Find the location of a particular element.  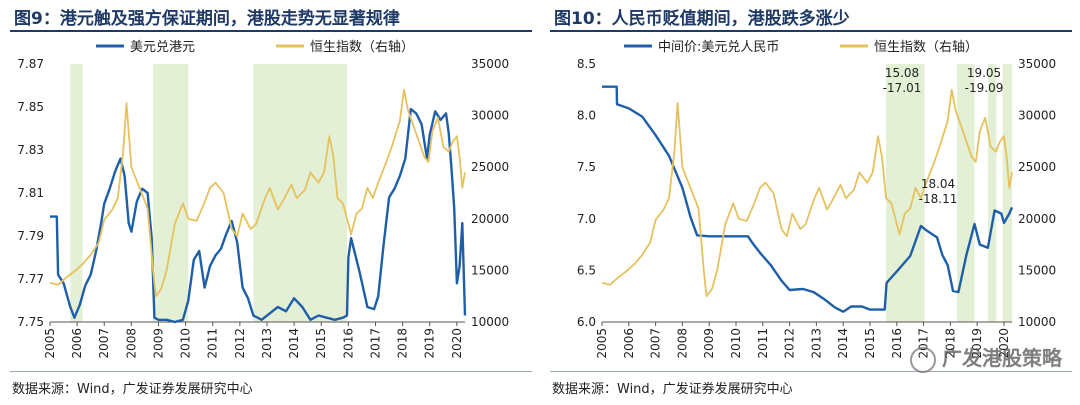

y-left-tick-label: 7.75 is located at coordinates (30, 322).